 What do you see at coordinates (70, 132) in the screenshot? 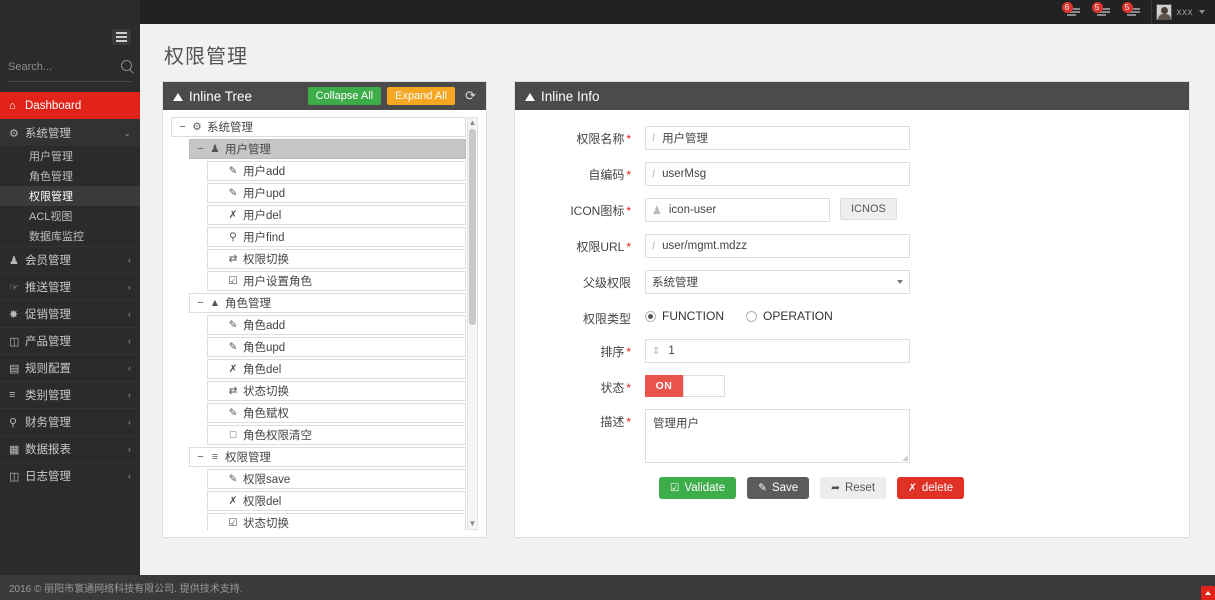
I see `sidebar-item-system-mgmt: ⚙ 系统管理 ⌄` at bounding box center [70, 132].